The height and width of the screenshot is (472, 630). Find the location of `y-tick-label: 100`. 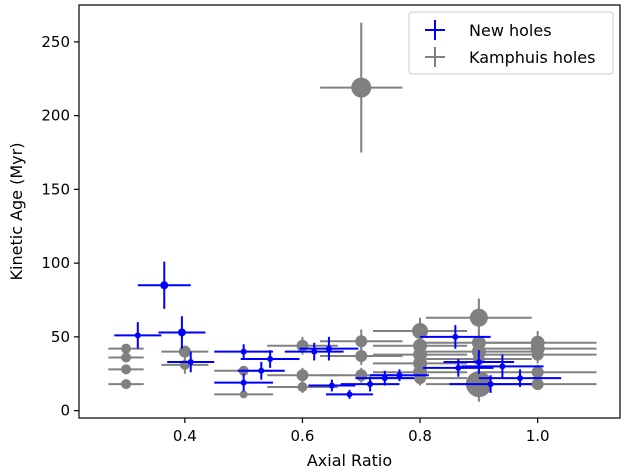

y-tick-label: 100 is located at coordinates (55, 263).